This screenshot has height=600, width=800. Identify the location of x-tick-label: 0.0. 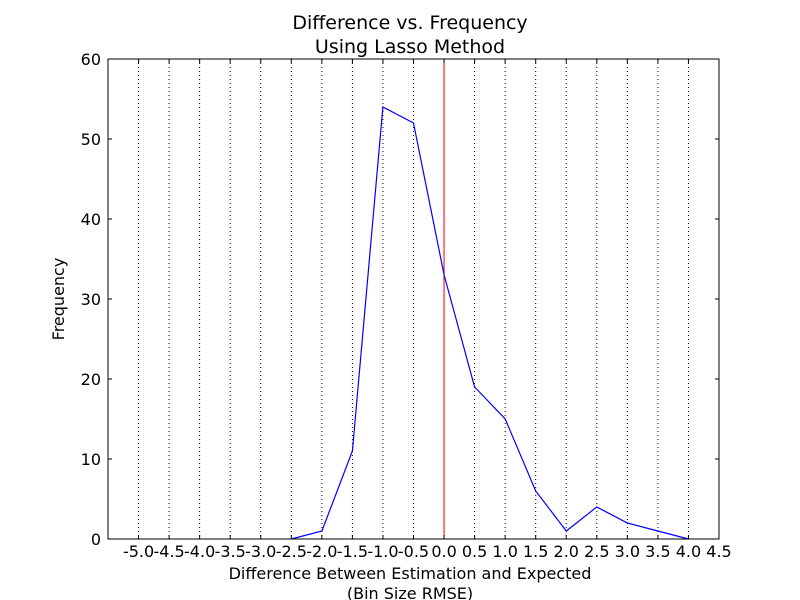
(443, 551).